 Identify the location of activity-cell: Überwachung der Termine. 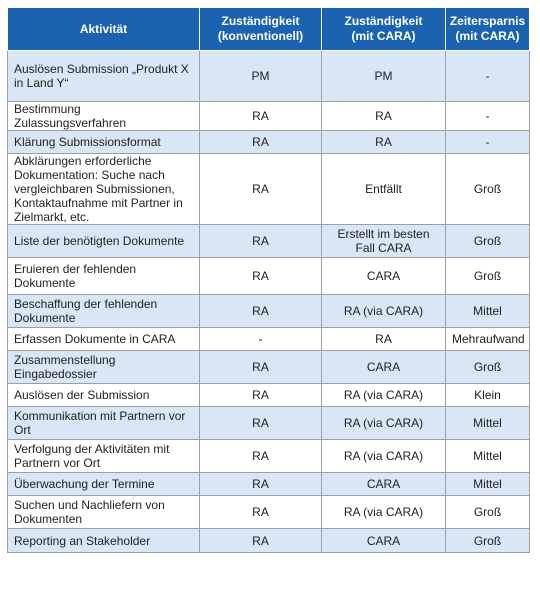
(103, 484).